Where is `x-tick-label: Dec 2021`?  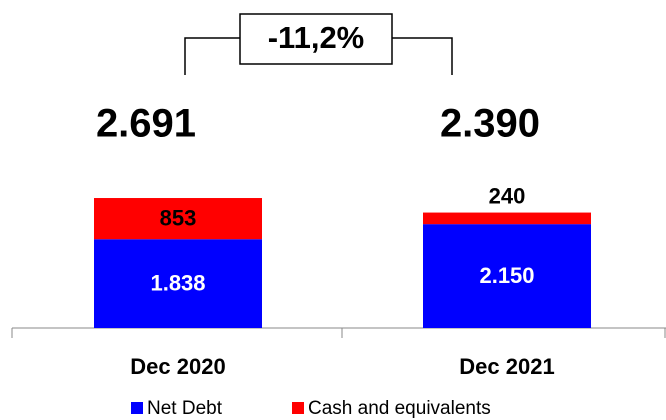
x-tick-label: Dec 2021 is located at coordinates (506, 366).